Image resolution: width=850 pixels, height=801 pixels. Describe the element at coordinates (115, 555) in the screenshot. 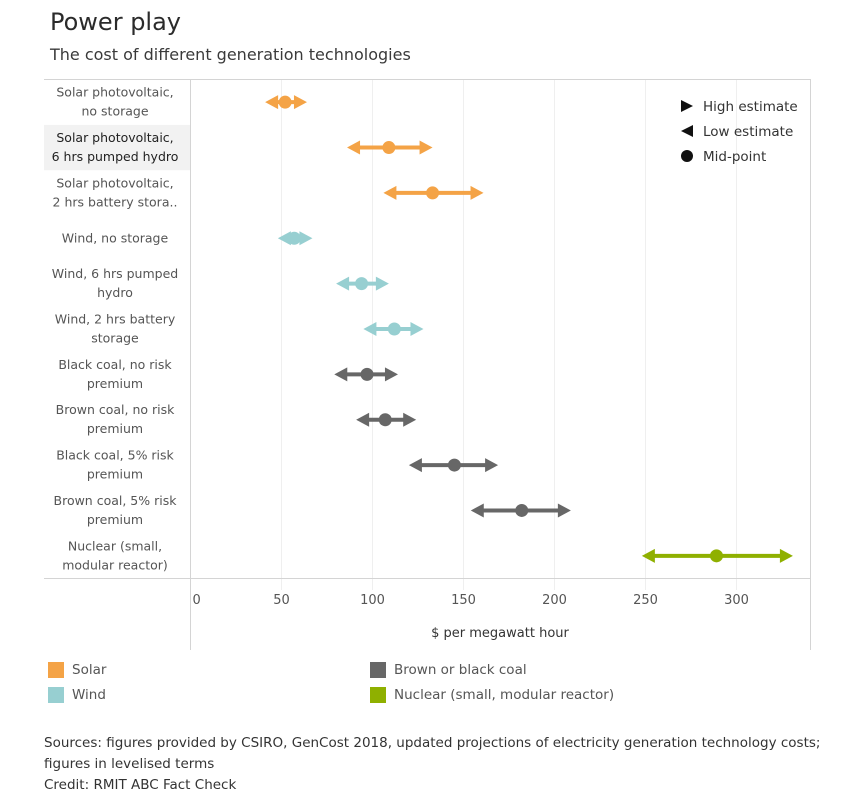

I see `row-label: Nuclear (small, modular reactor)` at that location.